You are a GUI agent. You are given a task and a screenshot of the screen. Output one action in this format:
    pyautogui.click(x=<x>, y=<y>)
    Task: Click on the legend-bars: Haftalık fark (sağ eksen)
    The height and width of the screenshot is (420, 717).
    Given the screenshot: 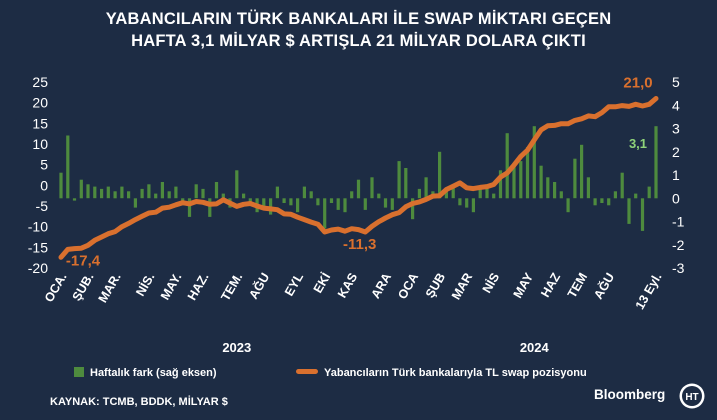 What is the action you would take?
    pyautogui.click(x=145, y=373)
    